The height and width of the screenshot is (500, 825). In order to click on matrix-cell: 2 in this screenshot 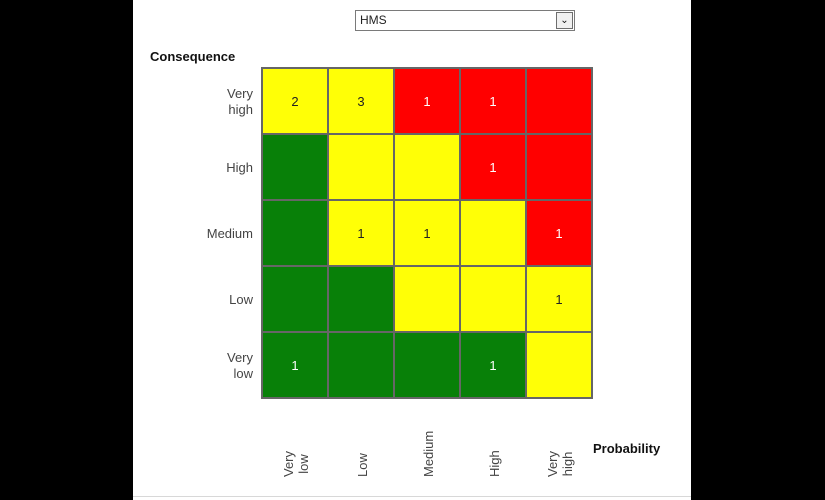, I will do `click(295, 101)`.